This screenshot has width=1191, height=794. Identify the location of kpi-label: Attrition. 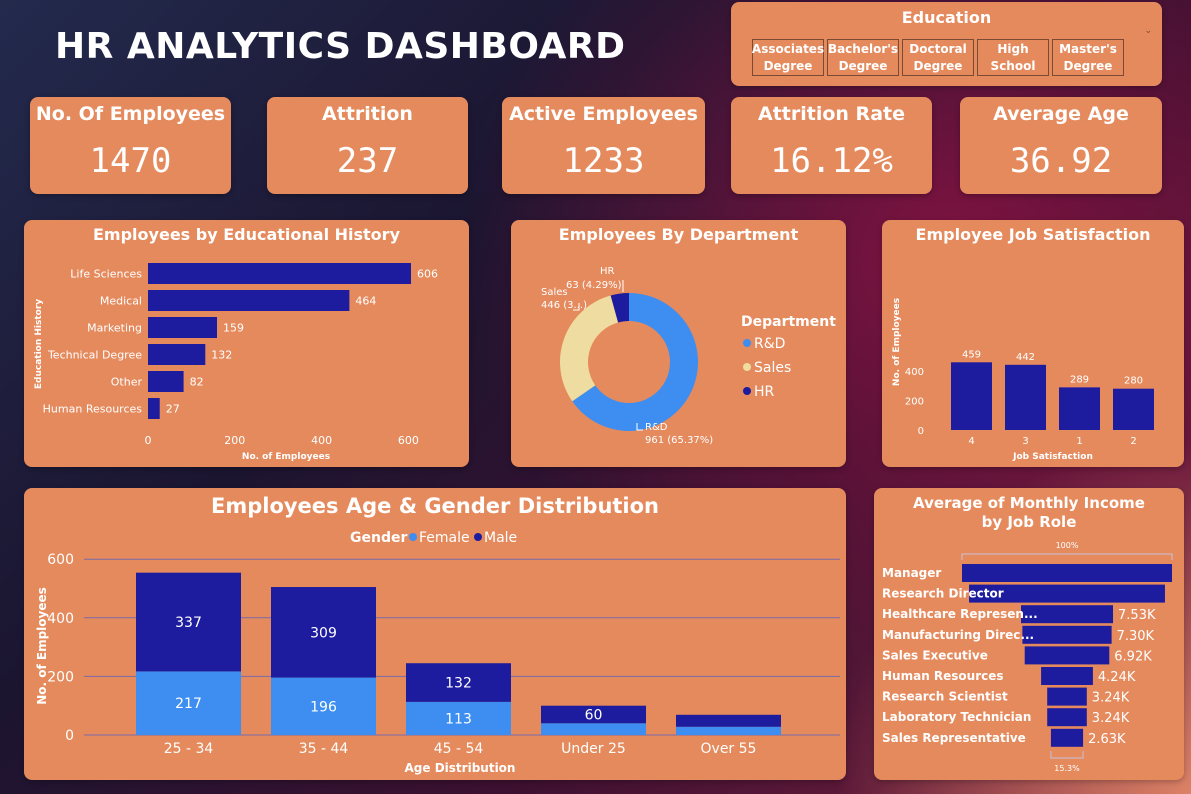
(367, 114).